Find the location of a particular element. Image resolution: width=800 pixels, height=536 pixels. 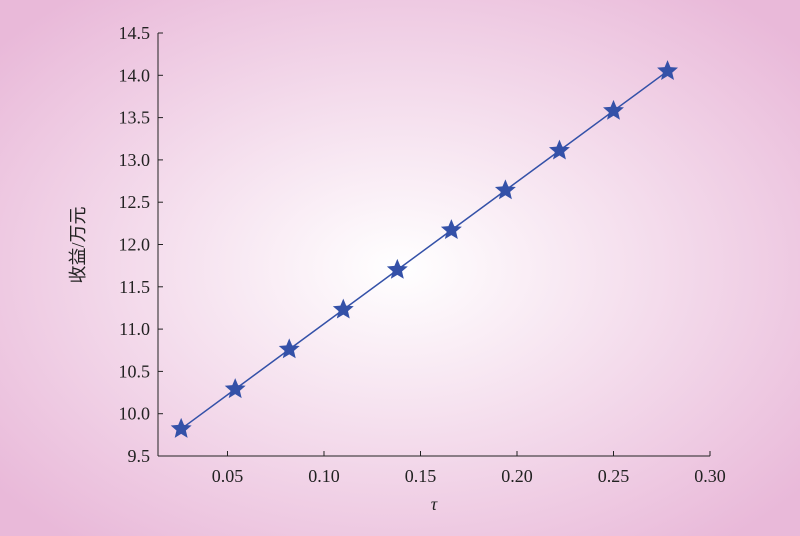

x-axis-label: τ is located at coordinates (434, 504).